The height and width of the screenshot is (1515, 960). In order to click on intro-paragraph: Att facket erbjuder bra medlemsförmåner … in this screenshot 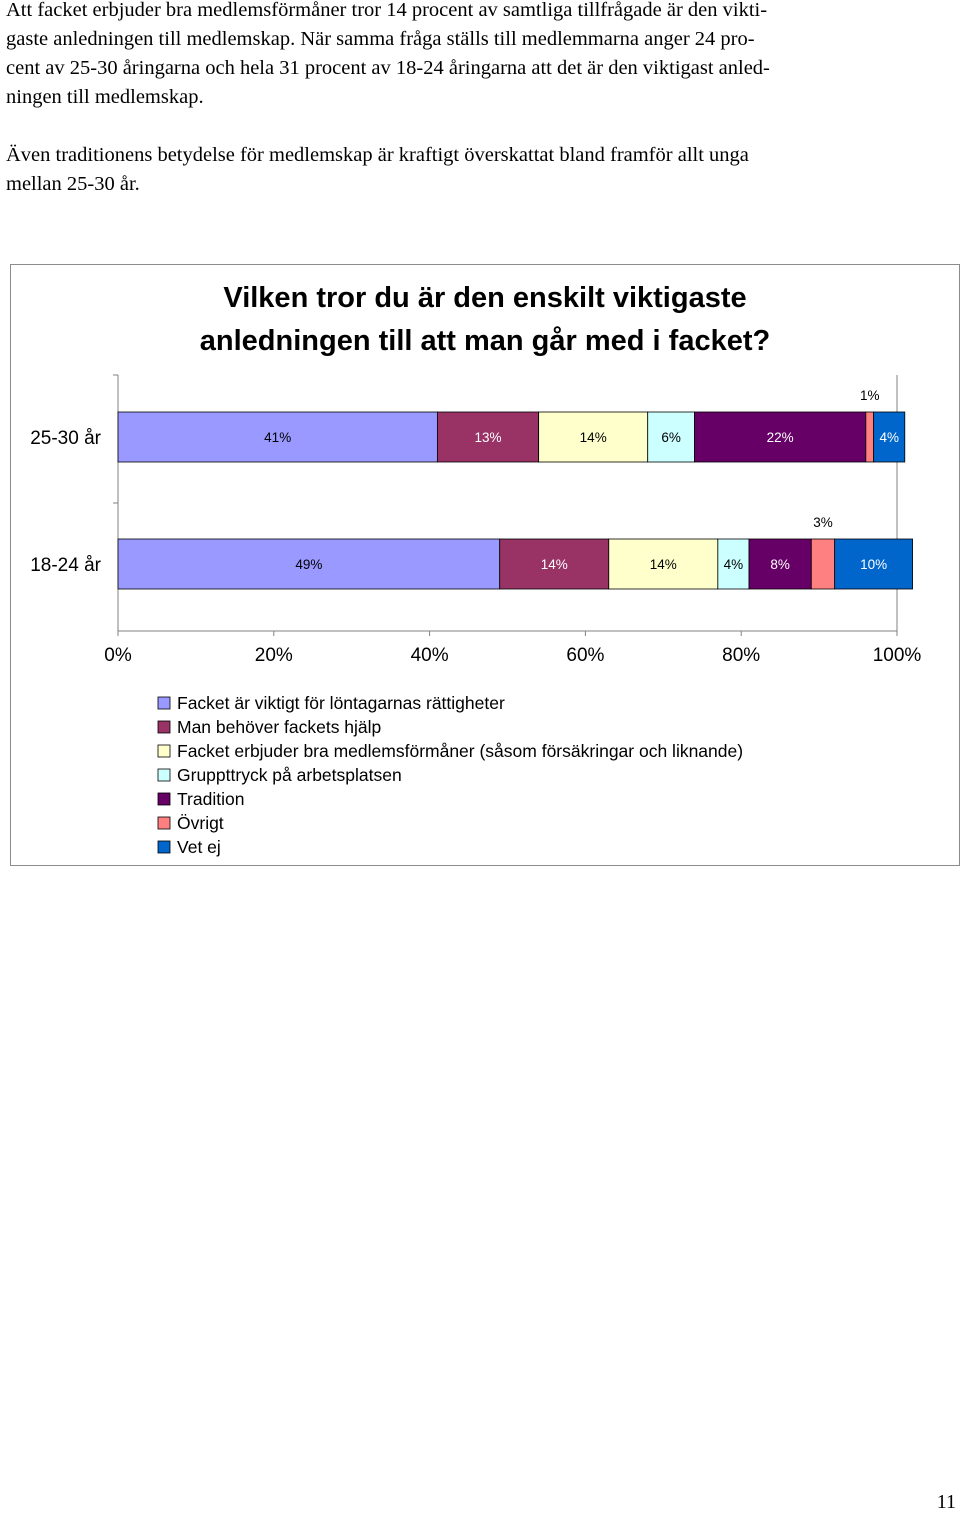, I will do `click(481, 56)`.